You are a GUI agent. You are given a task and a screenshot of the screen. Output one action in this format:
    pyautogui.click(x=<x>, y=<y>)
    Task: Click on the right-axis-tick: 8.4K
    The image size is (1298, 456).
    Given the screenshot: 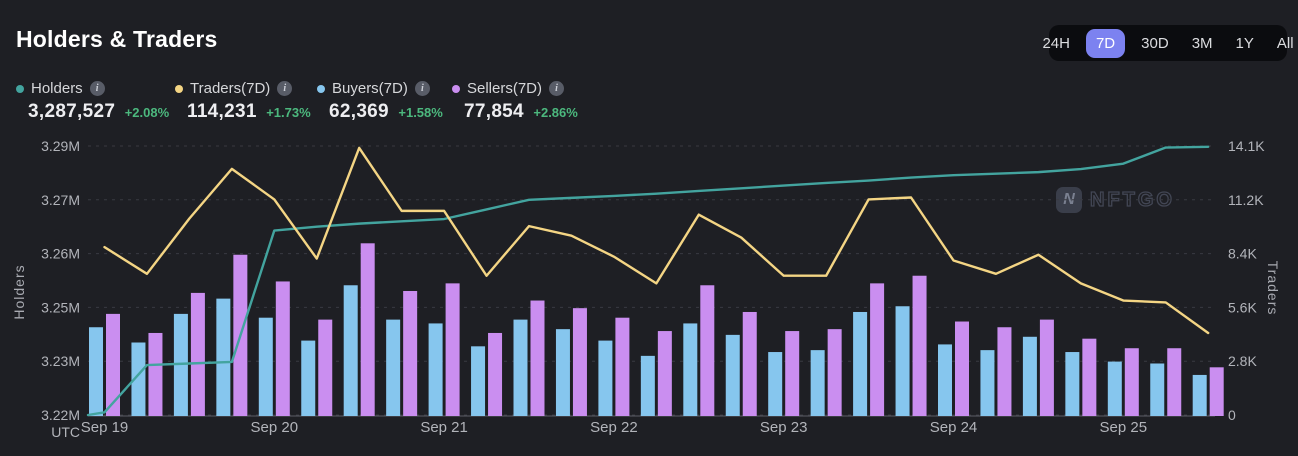 What is the action you would take?
    pyautogui.click(x=1242, y=254)
    